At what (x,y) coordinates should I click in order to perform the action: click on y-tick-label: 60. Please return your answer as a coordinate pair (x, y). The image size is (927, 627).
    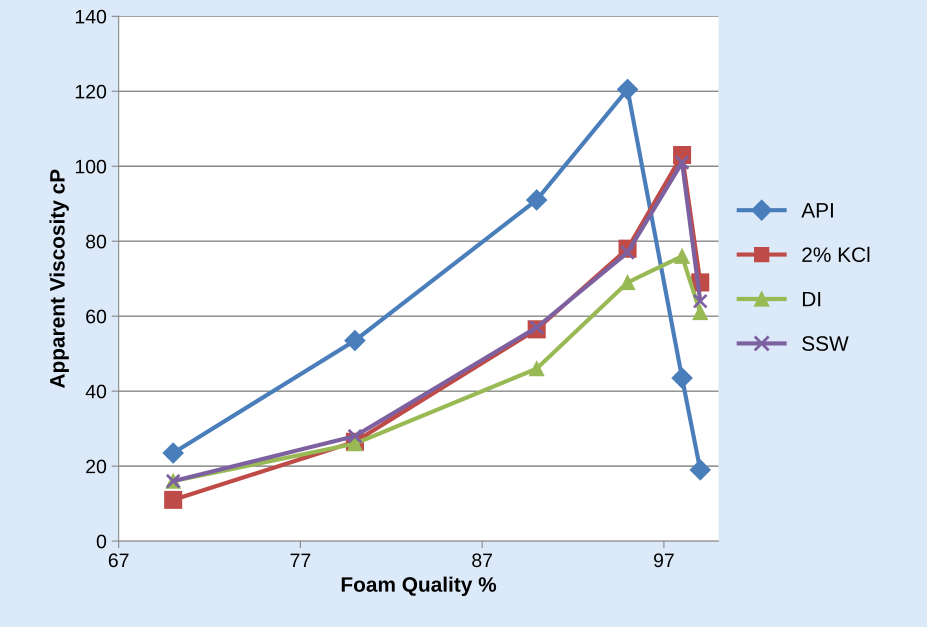
    Looking at the image, I should click on (96, 317).